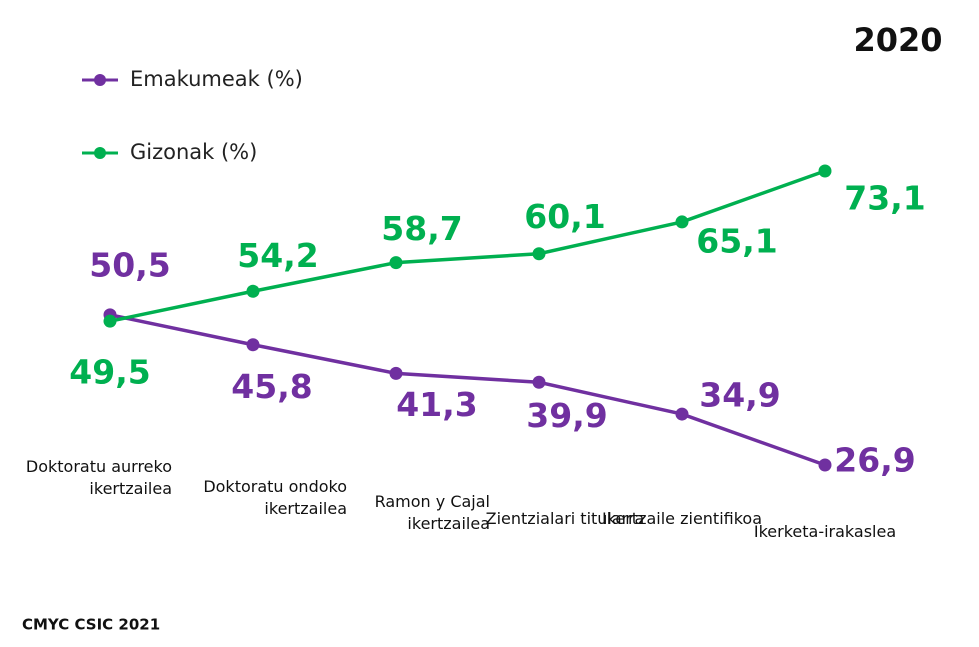  What do you see at coordinates (565, 518) in the screenshot?
I see `x-tick-label: Zientzialari titularra` at bounding box center [565, 518].